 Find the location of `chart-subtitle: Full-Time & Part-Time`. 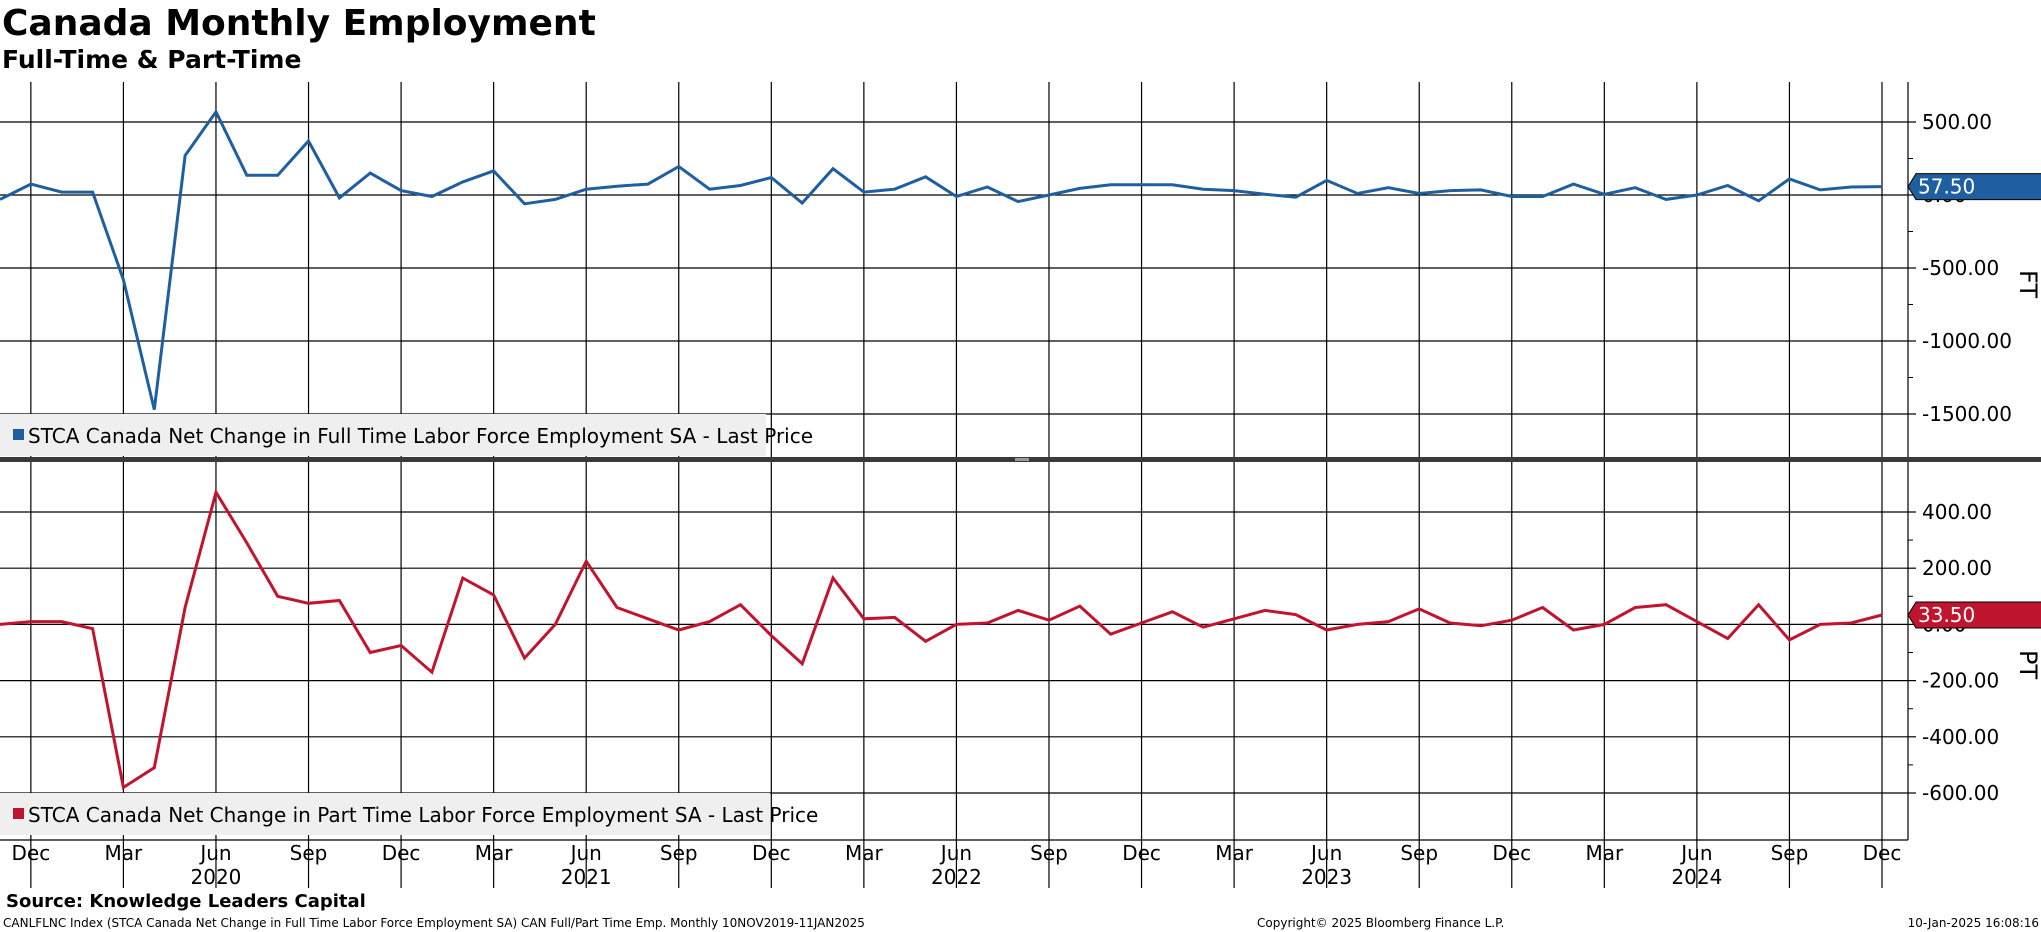

chart-subtitle: Full-Time & Part-Time is located at coordinates (152, 59).